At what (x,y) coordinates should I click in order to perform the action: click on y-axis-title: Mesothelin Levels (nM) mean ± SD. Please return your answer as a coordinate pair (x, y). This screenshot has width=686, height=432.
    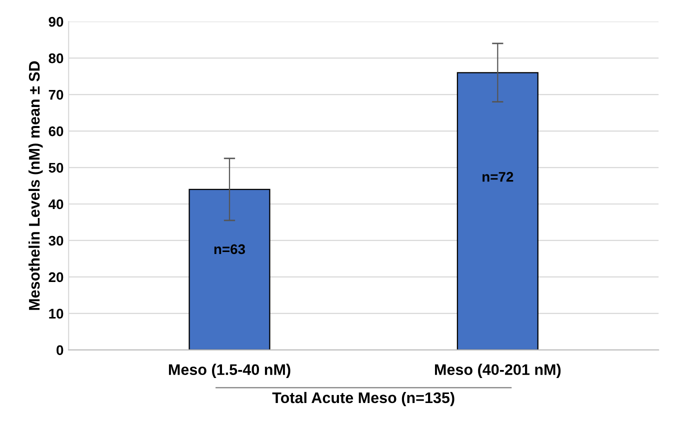
    Looking at the image, I should click on (35, 185).